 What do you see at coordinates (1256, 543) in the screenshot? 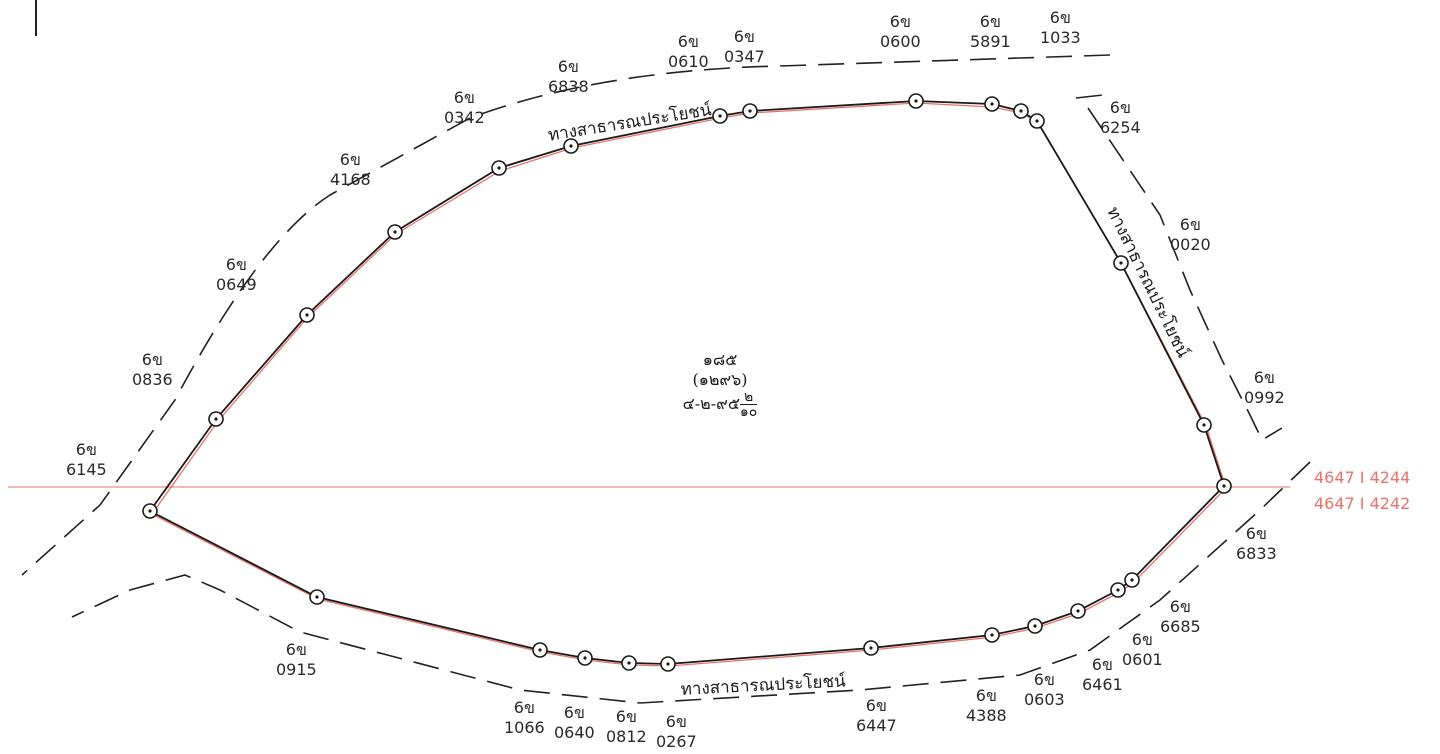
I see `neighbor-label: 6ข 6833` at bounding box center [1256, 543].